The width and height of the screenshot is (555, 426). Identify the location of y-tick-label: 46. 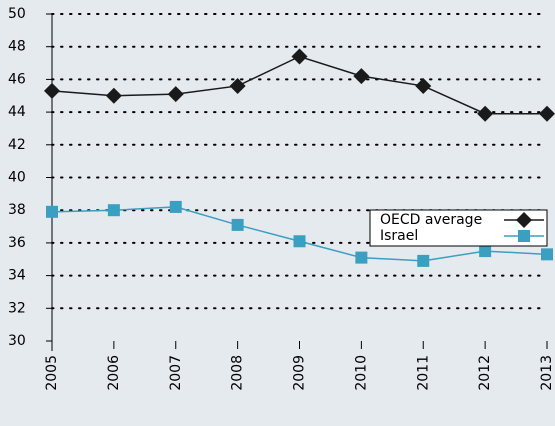
(17, 79).